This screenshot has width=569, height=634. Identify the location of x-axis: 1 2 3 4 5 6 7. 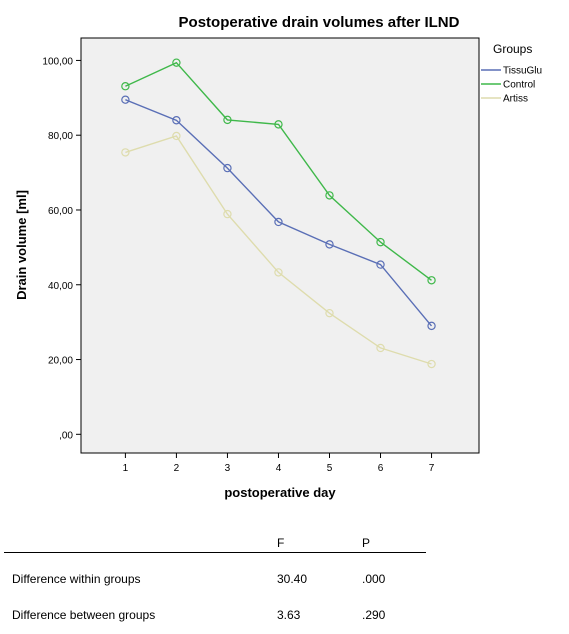
(279, 463).